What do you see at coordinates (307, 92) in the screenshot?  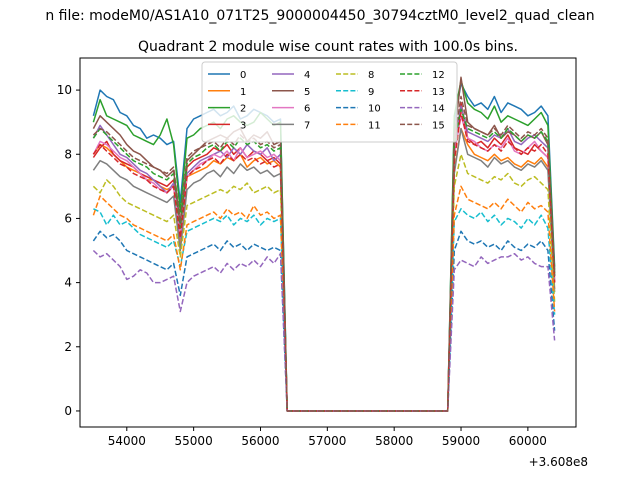 I see `legend-label-5: 5` at bounding box center [307, 92].